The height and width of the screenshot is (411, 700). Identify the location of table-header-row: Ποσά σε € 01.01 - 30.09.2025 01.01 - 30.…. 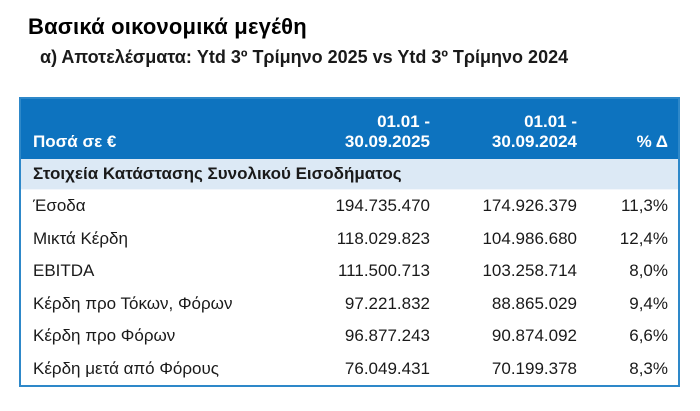
(349, 129).